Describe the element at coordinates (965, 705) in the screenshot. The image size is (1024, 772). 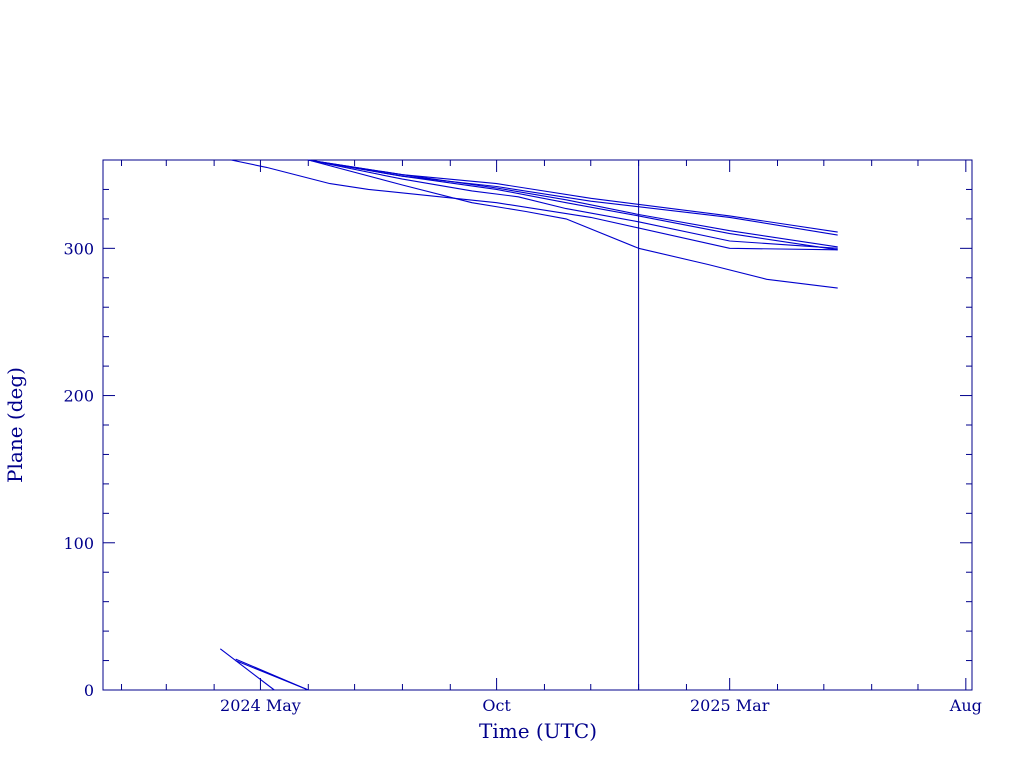
I see `x-tick-label: Aug` at that location.